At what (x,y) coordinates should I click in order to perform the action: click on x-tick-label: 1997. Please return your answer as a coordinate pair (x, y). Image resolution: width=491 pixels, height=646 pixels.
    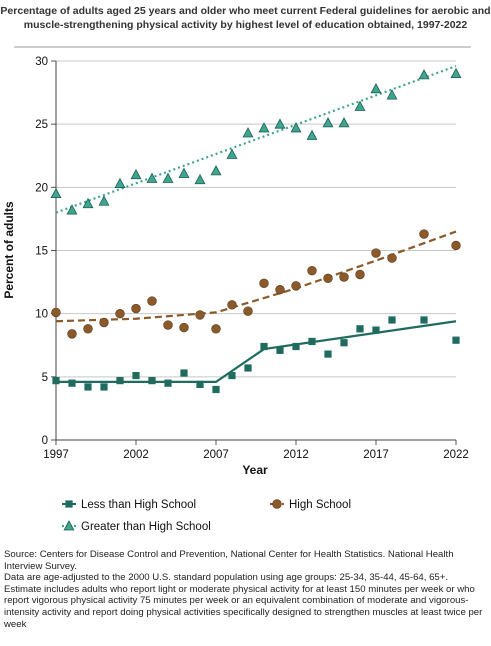
    Looking at the image, I should click on (56, 455).